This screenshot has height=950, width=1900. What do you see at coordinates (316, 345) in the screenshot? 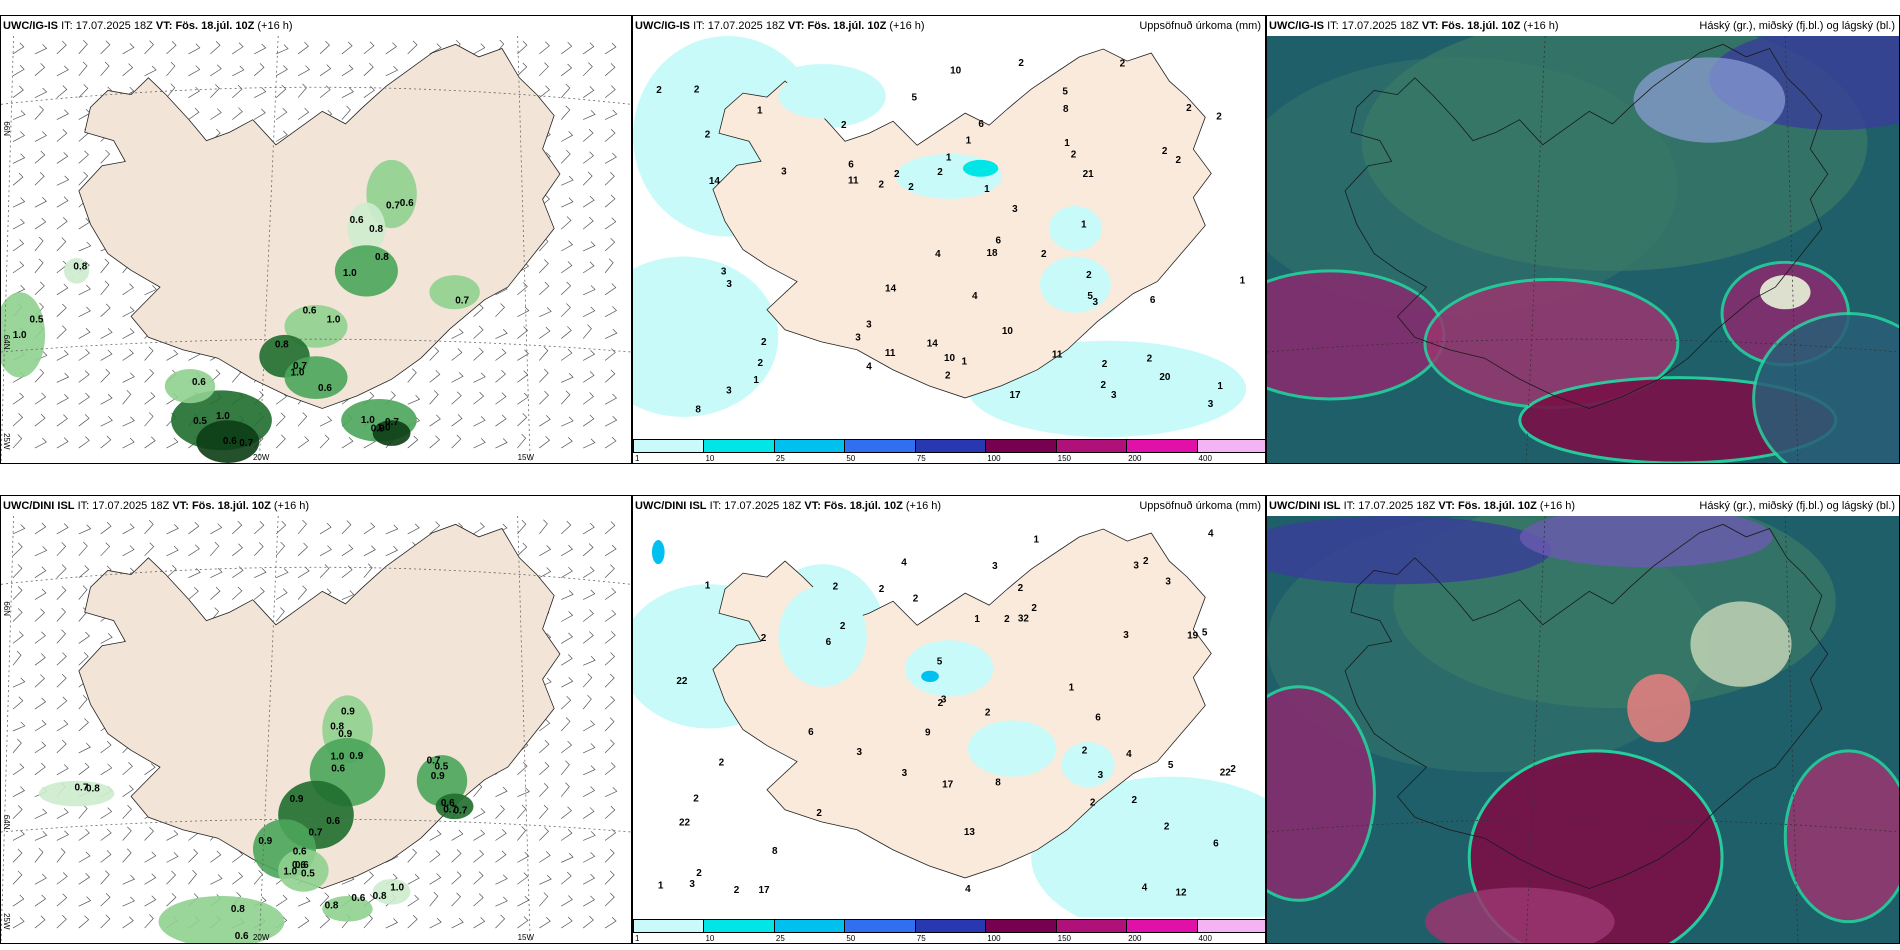
I see `latitude-64n-line` at bounding box center [316, 345].